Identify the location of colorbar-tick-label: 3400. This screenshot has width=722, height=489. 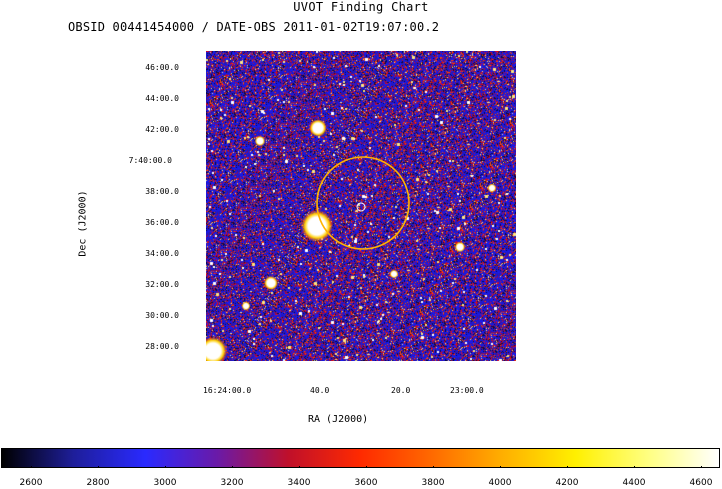
(299, 483).